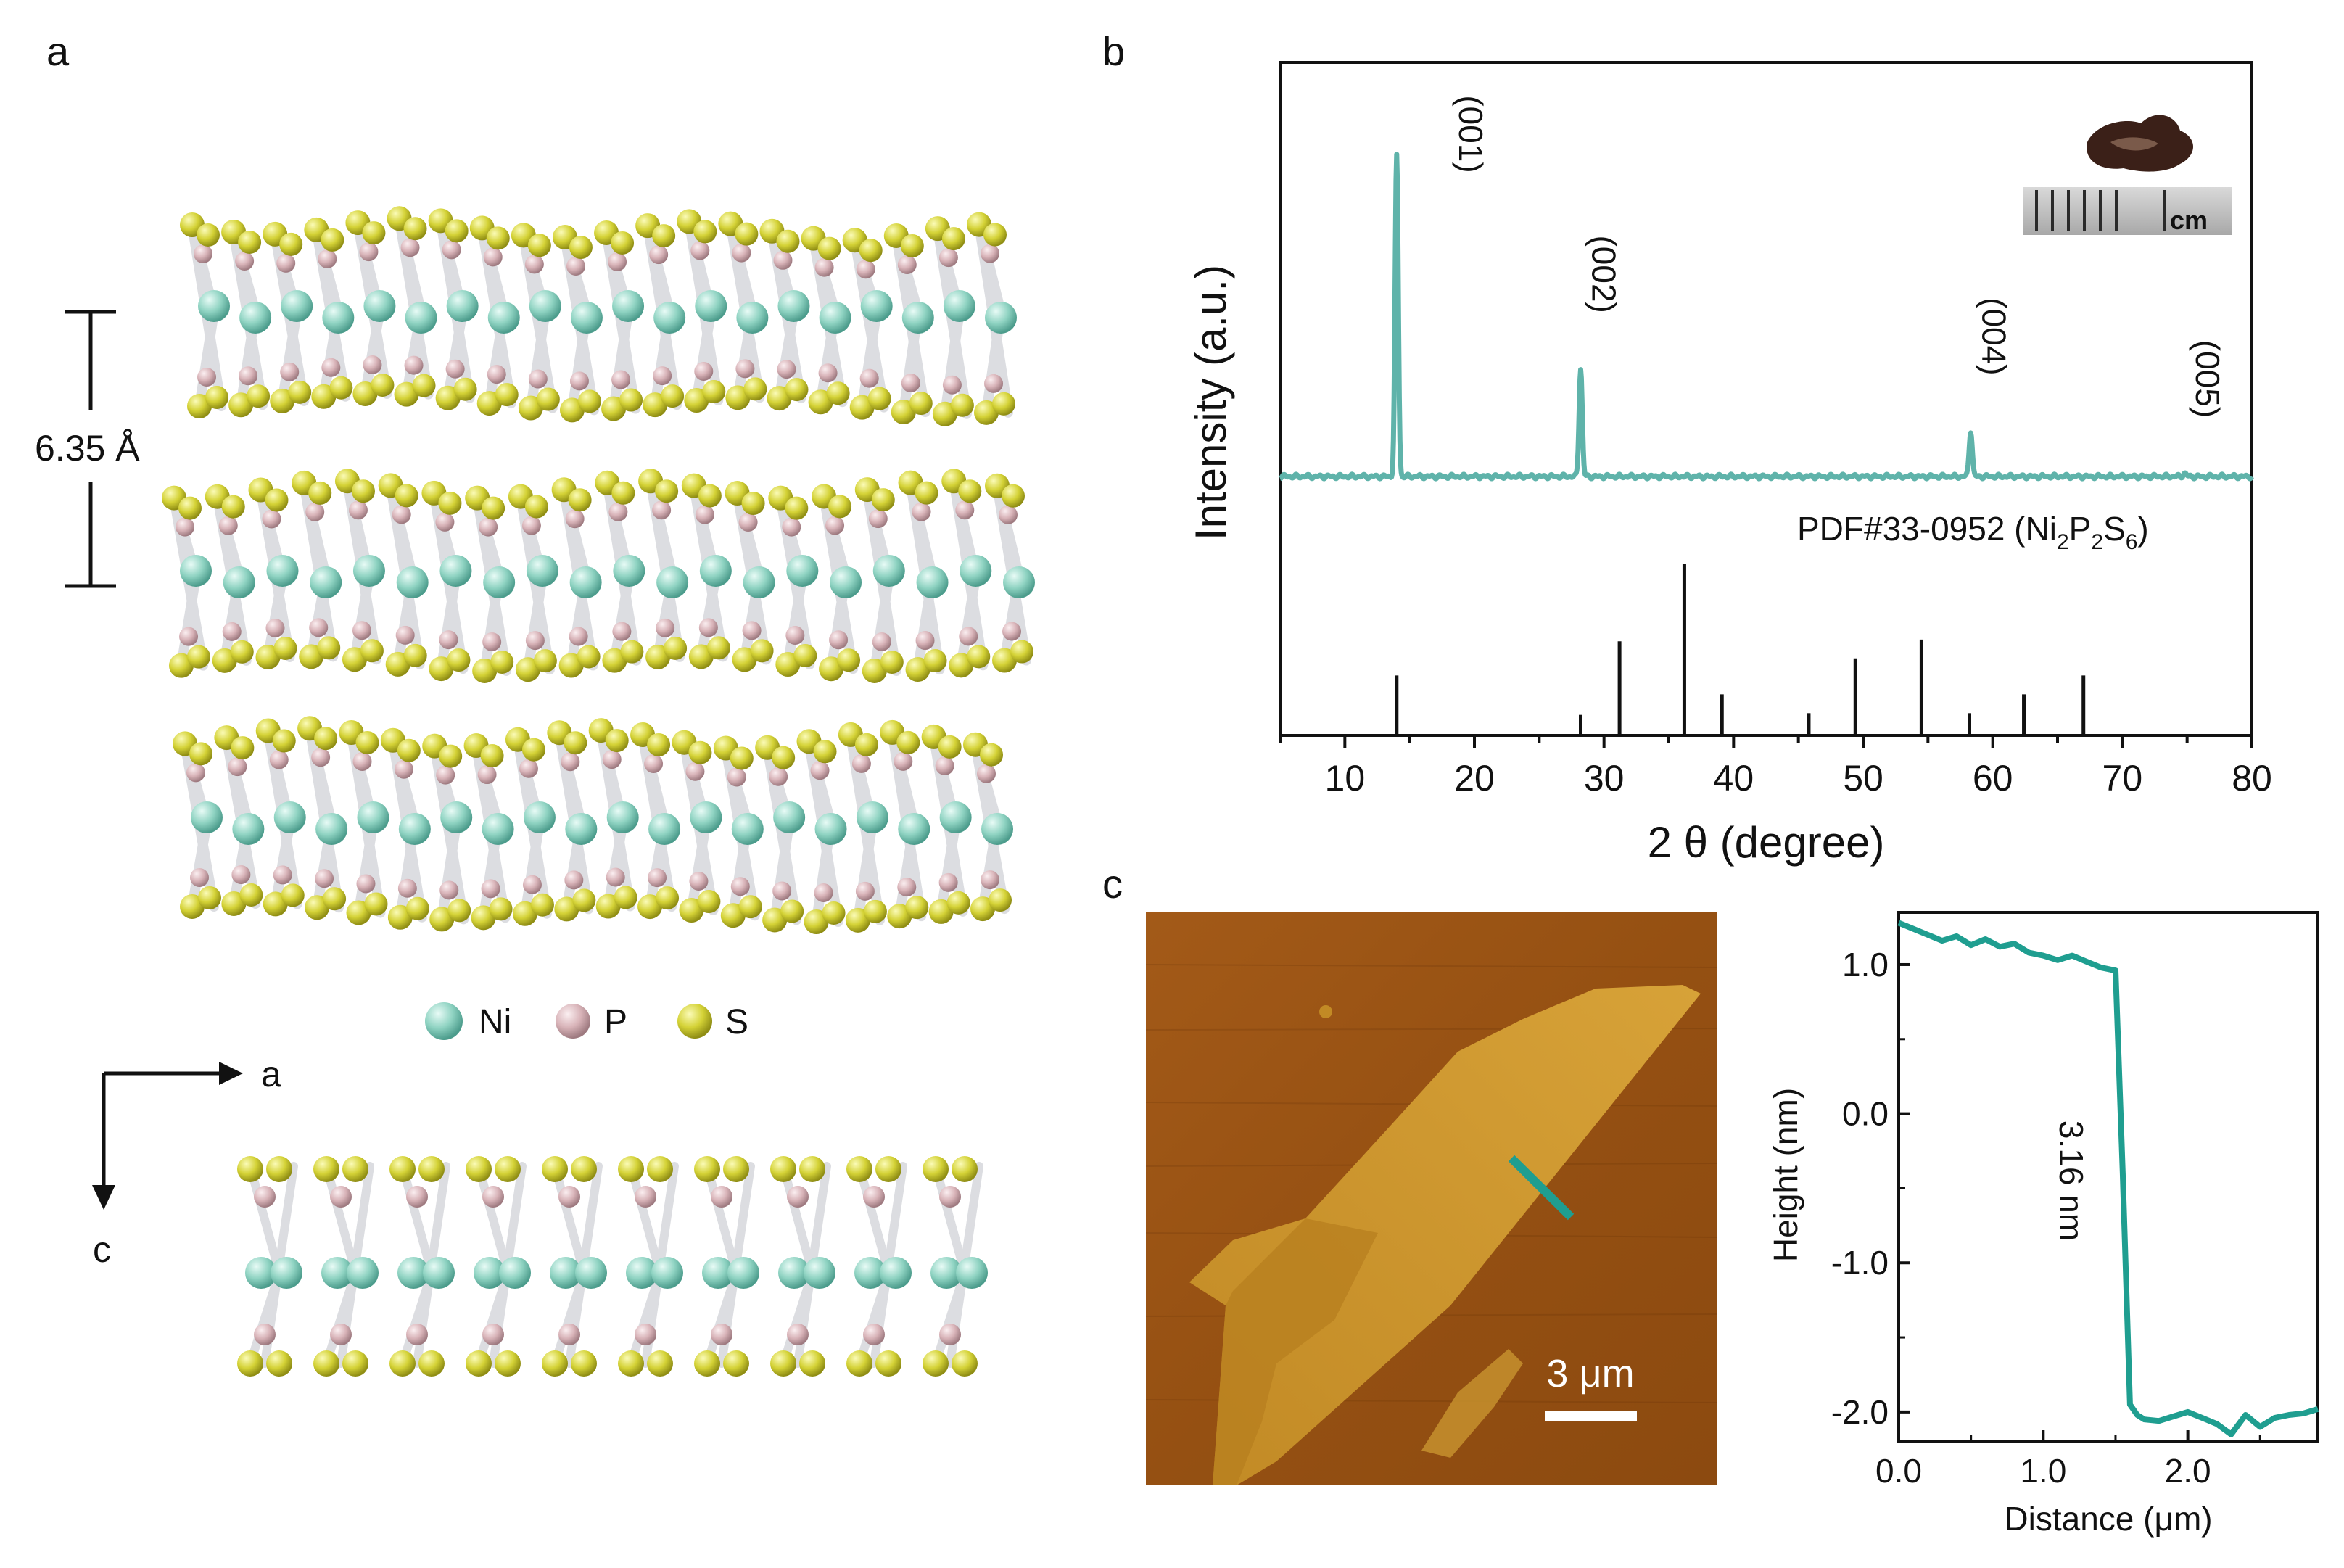  Describe the element at coordinates (1899, 1471) in the screenshot. I see `height-x-tick-label: 0.0` at that location.